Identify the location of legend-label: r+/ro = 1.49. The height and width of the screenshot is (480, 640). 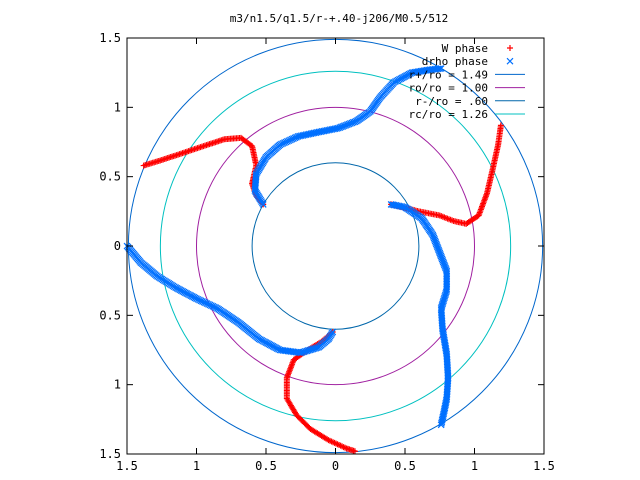
(448, 74).